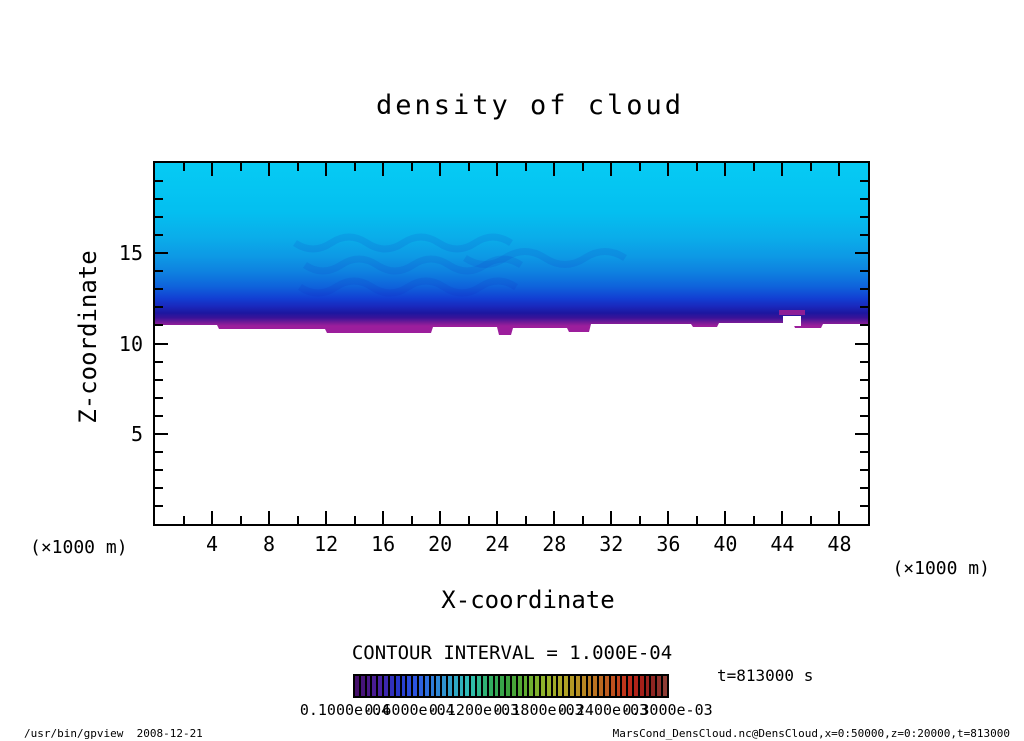 The height and width of the screenshot is (741, 1024). What do you see at coordinates (212, 544) in the screenshot?
I see `x-tick-label: 4` at bounding box center [212, 544].